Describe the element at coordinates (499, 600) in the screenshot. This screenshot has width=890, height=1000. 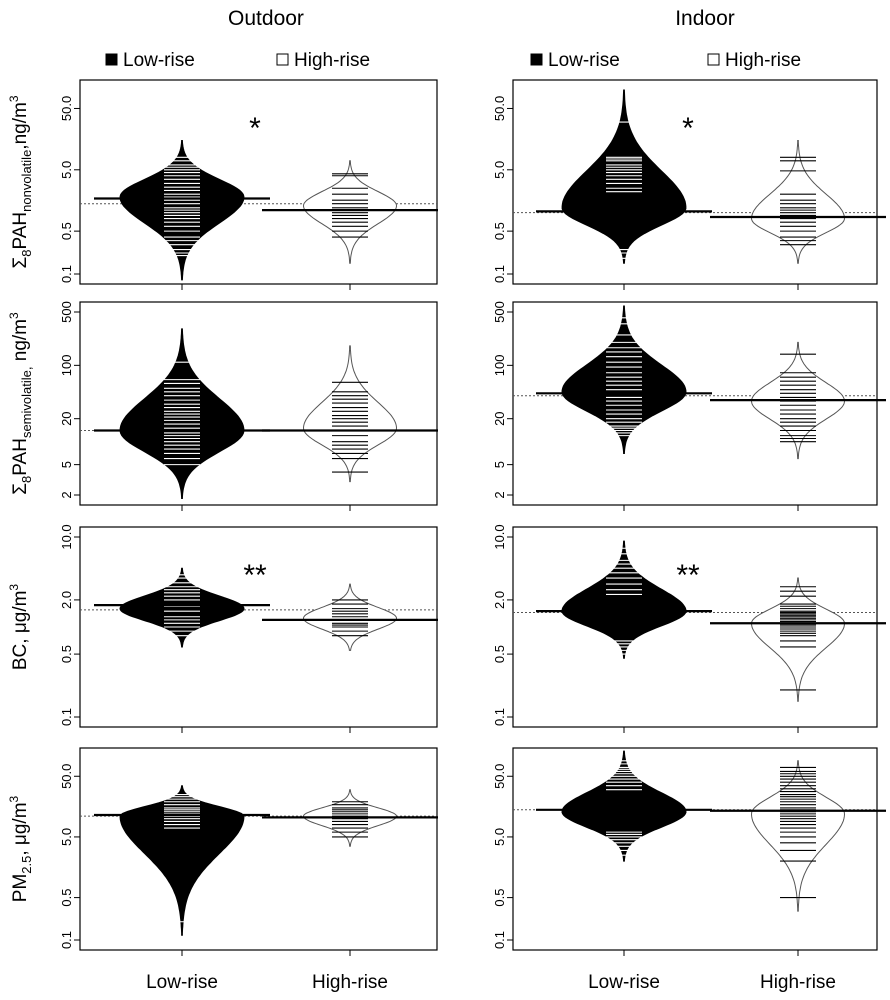
I see `y-tick-label: 2.0` at that location.